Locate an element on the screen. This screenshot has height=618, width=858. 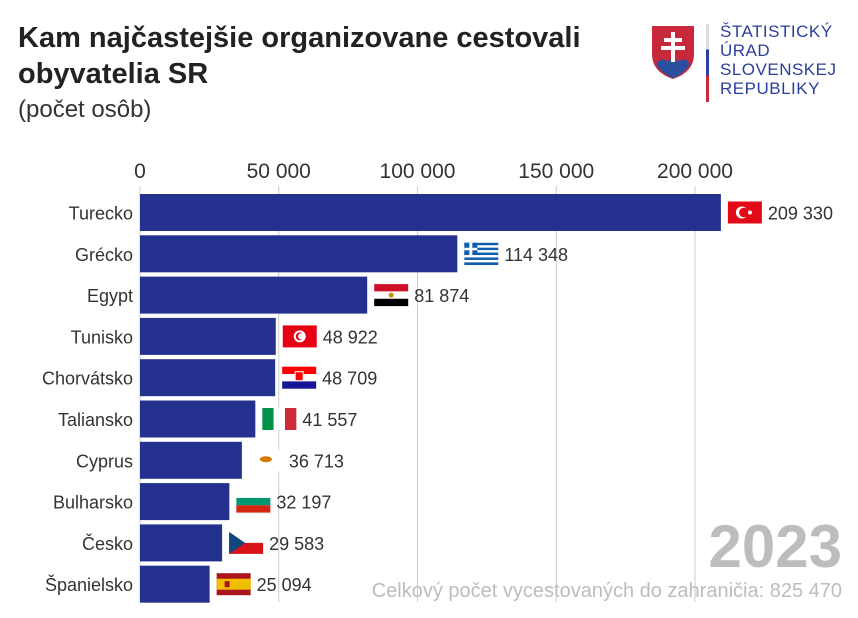
cyprus-flag-icon is located at coordinates (265, 460).